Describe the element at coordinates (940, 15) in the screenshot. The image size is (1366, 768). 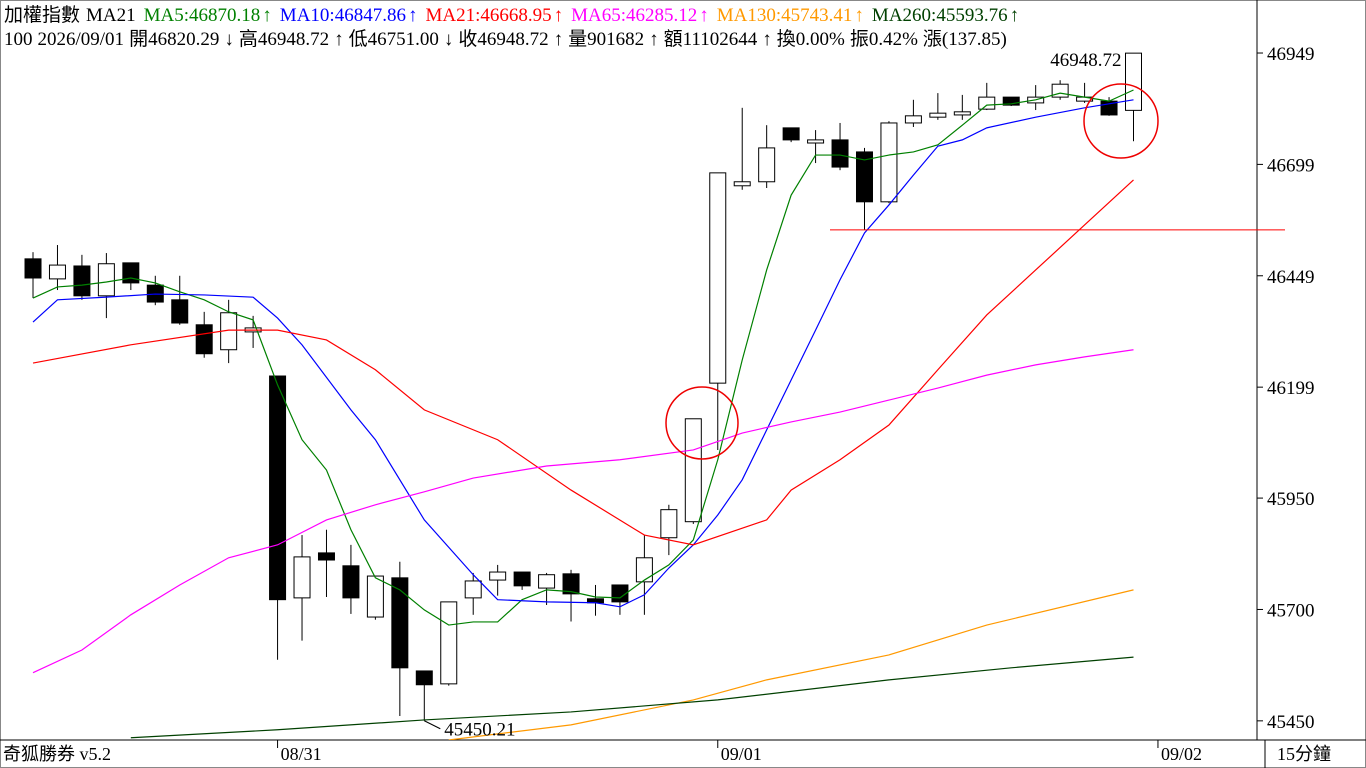
I see `legend-entry: MA260:45593.76` at that location.